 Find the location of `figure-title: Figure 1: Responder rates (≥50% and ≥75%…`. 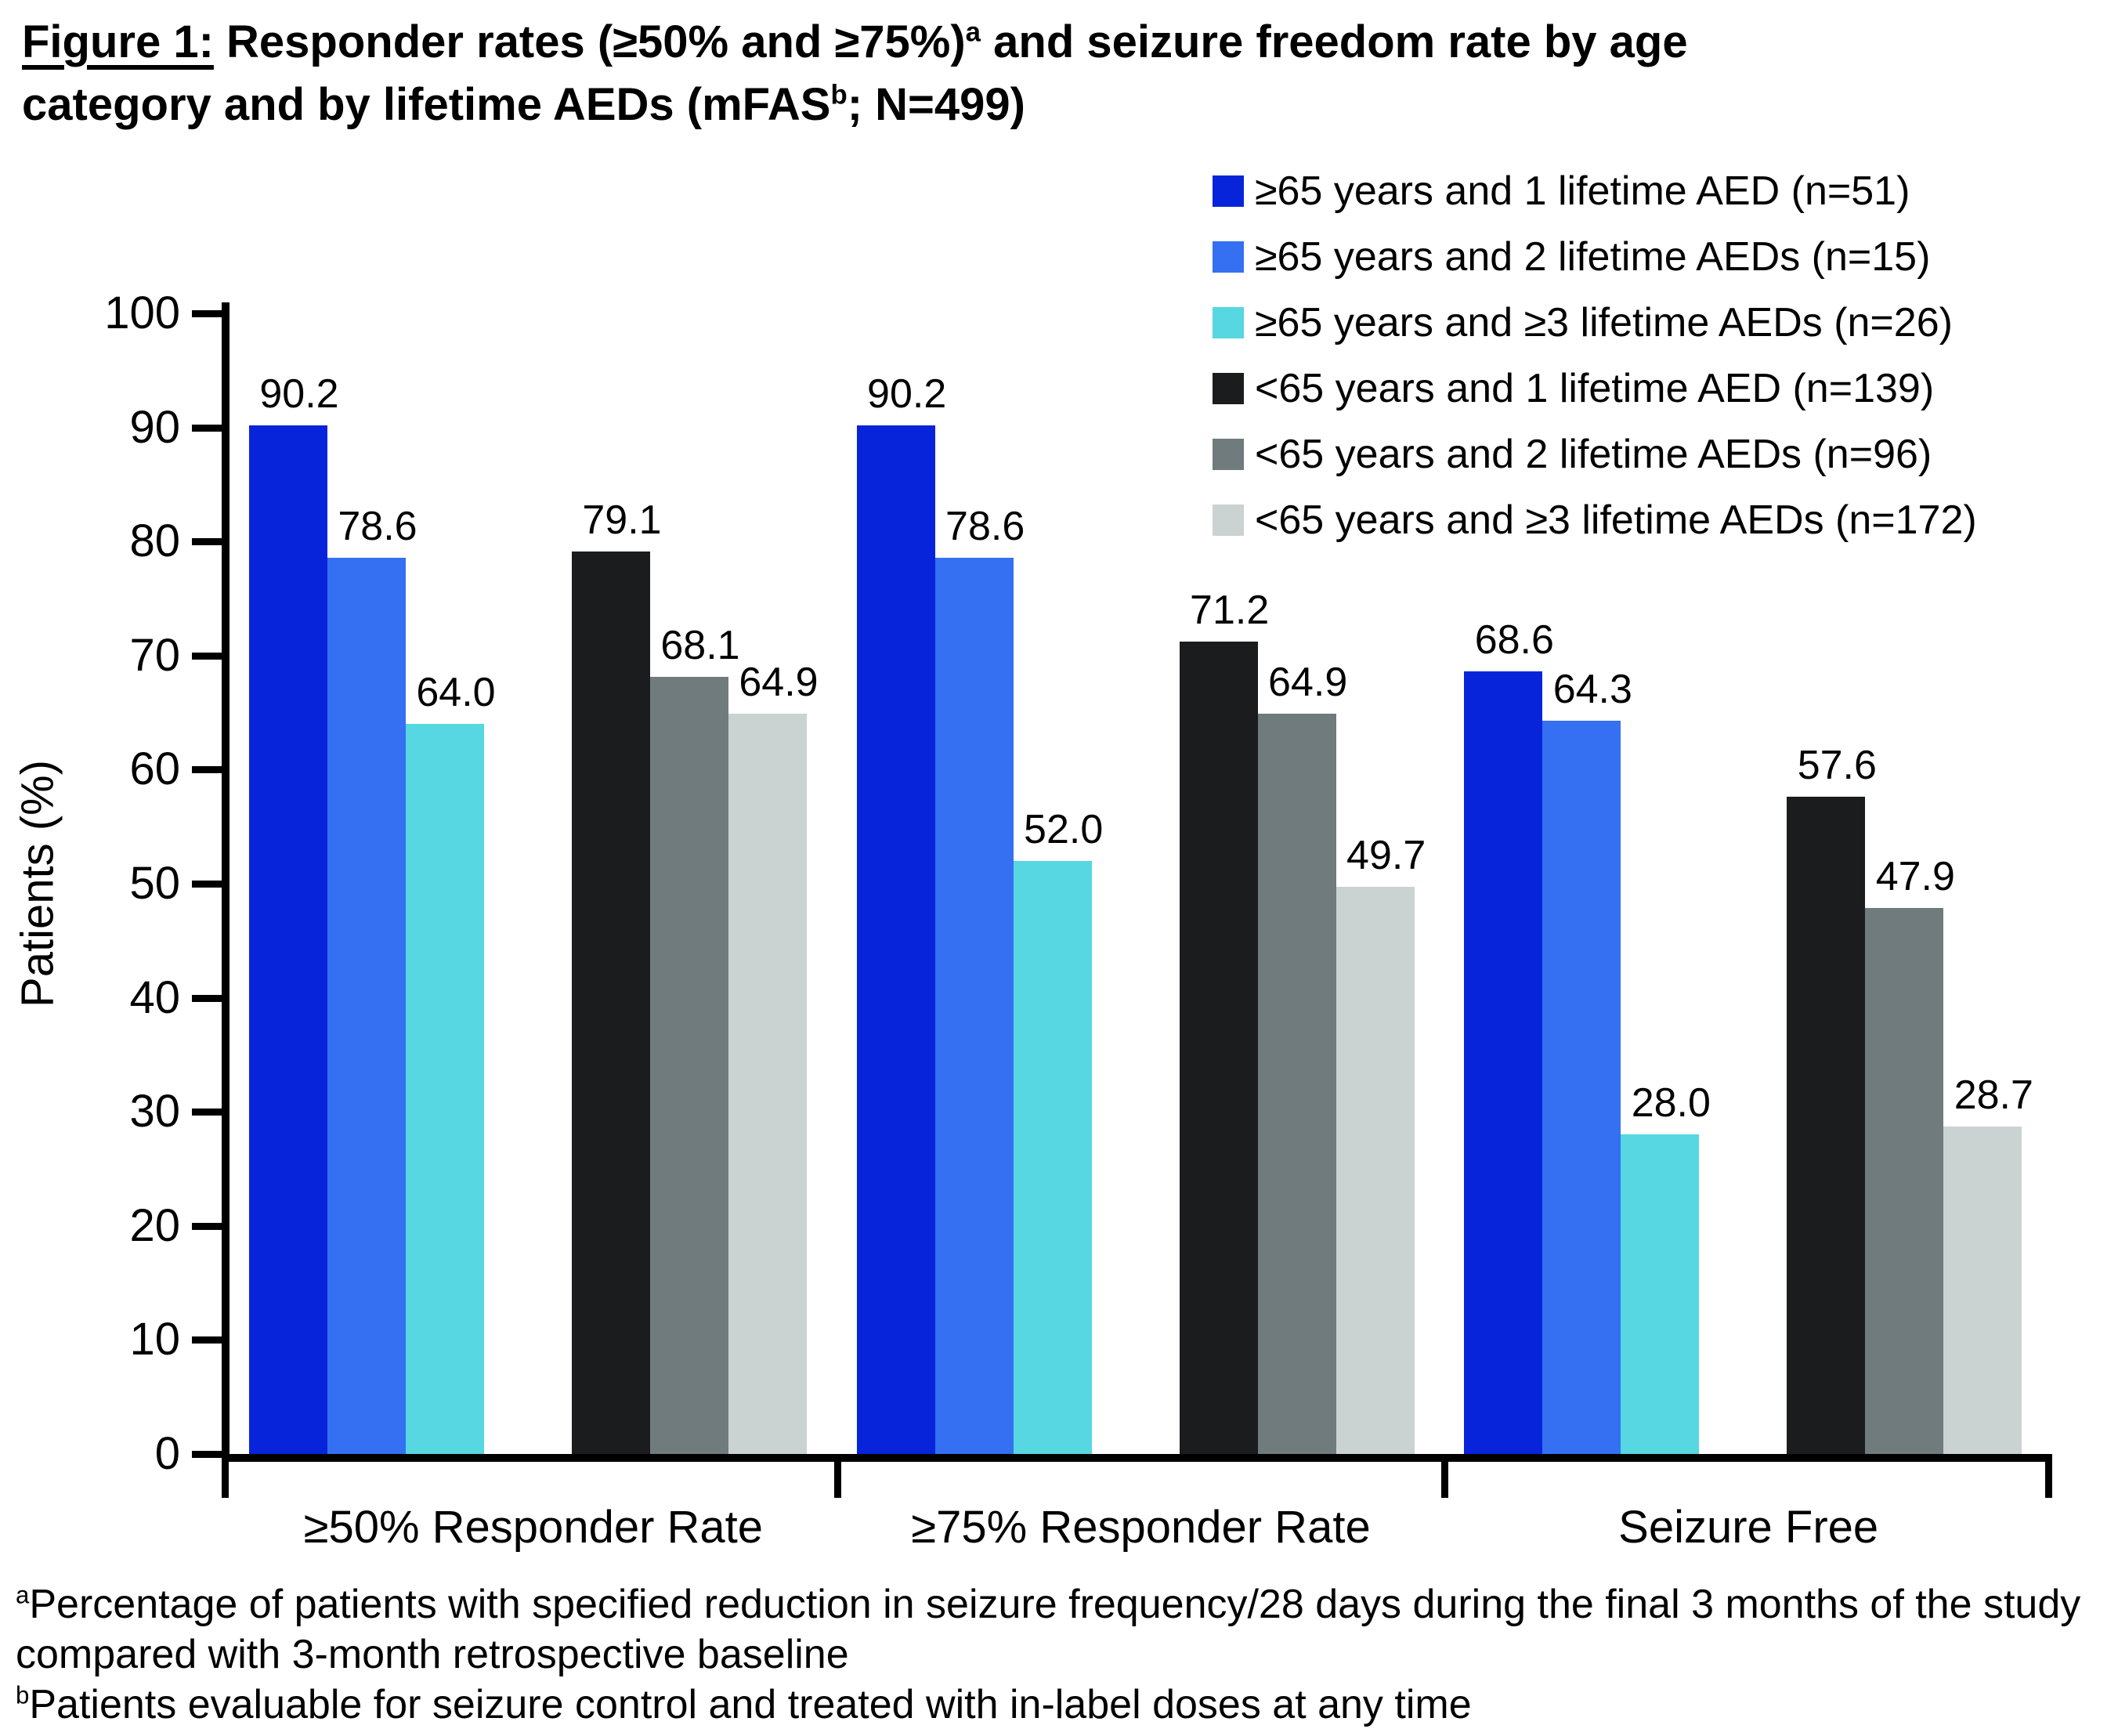

figure-title: Figure 1: Responder rates (≥50% and ≥75%… is located at coordinates (981, 73).